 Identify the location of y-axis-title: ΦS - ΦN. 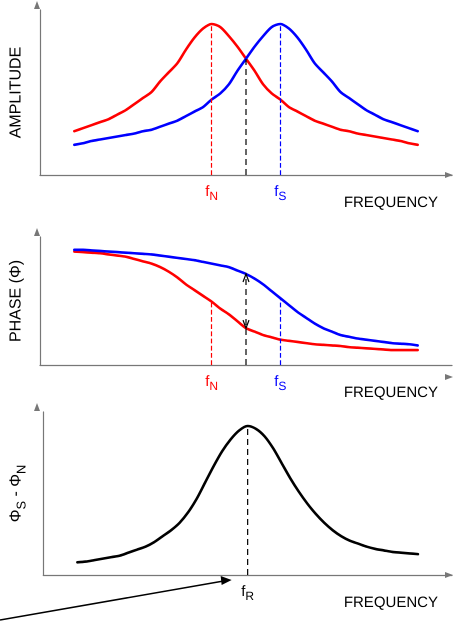
(18, 493).